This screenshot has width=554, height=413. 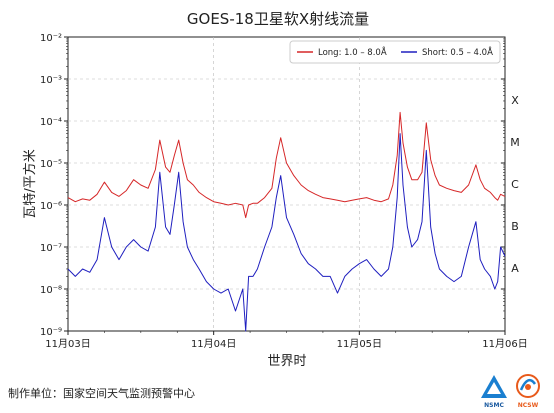 I want to click on x-tick-label: 11月06日, so click(x=504, y=344).